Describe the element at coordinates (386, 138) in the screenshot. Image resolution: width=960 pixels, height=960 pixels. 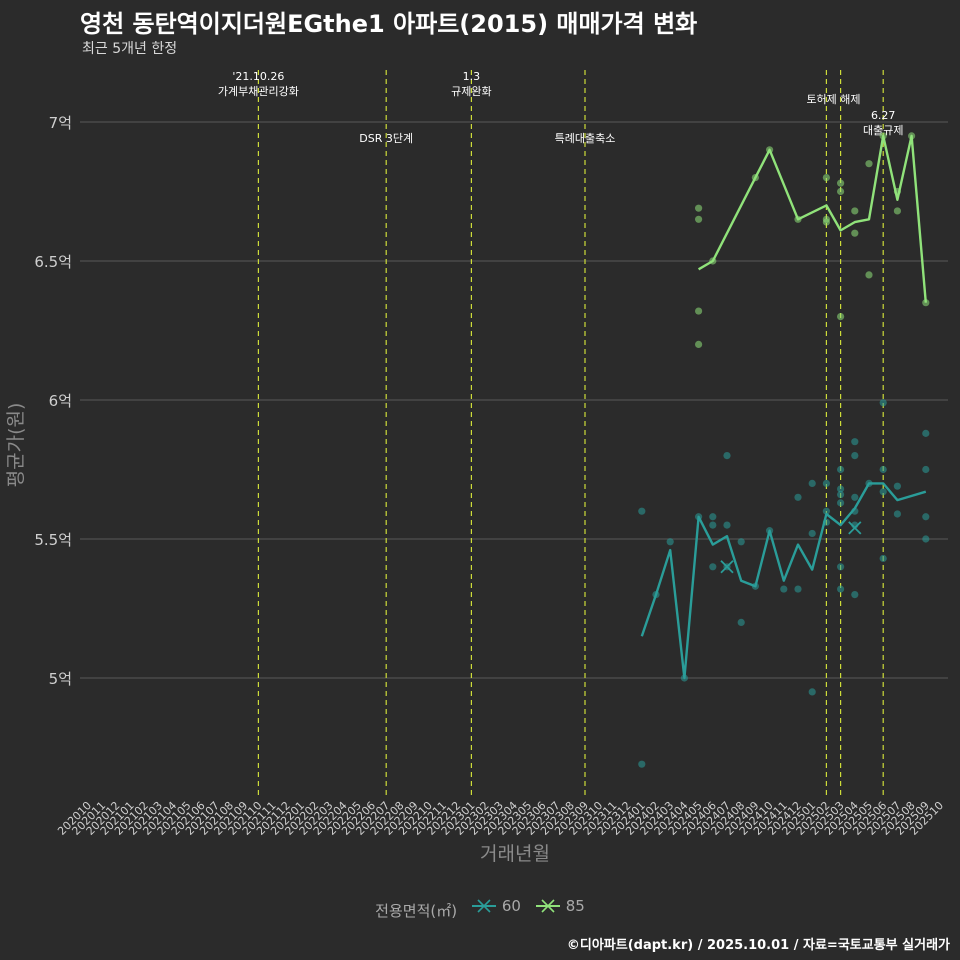
I see `event-label: DSR 3단계` at that location.